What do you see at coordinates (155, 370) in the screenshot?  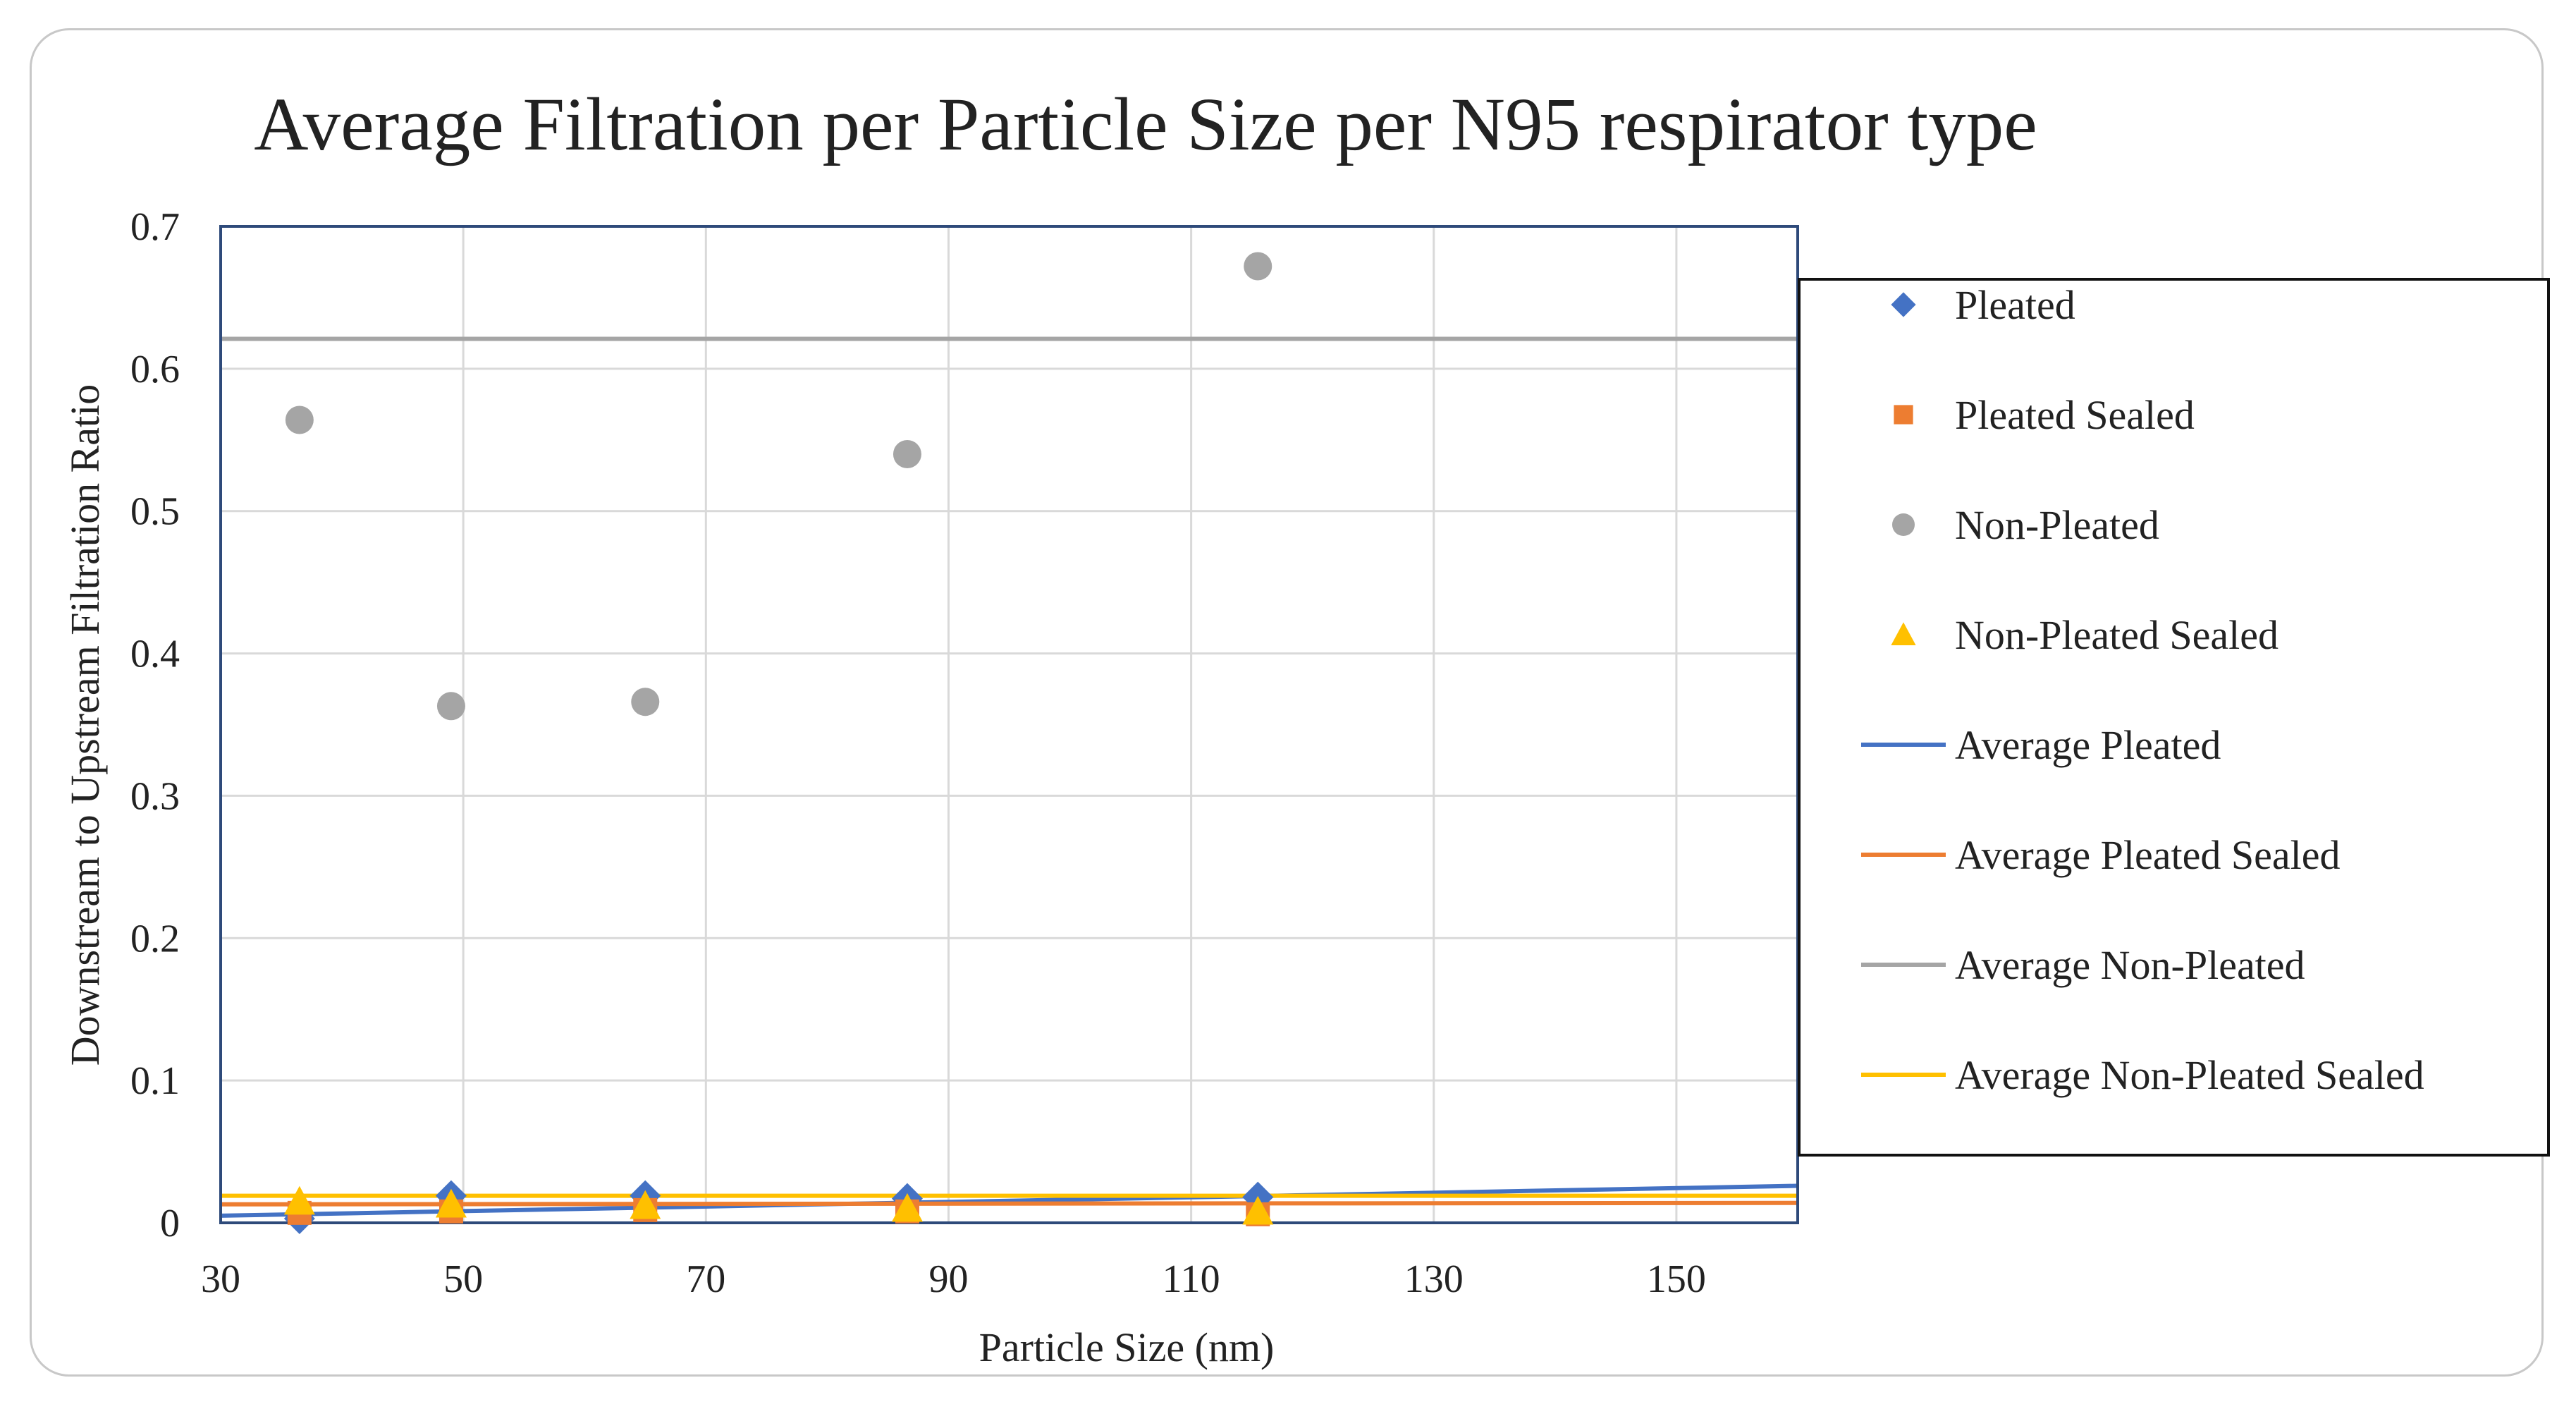 I see `y-tick-label: 0.6` at bounding box center [155, 370].